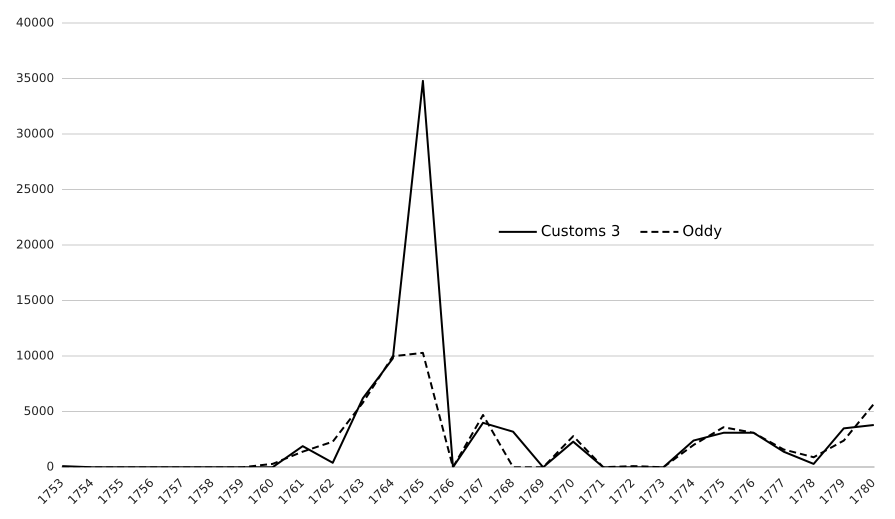 This screenshot has height=519, width=895. What do you see at coordinates (702, 231) in the screenshot?
I see `legend-label: Oddy` at bounding box center [702, 231].